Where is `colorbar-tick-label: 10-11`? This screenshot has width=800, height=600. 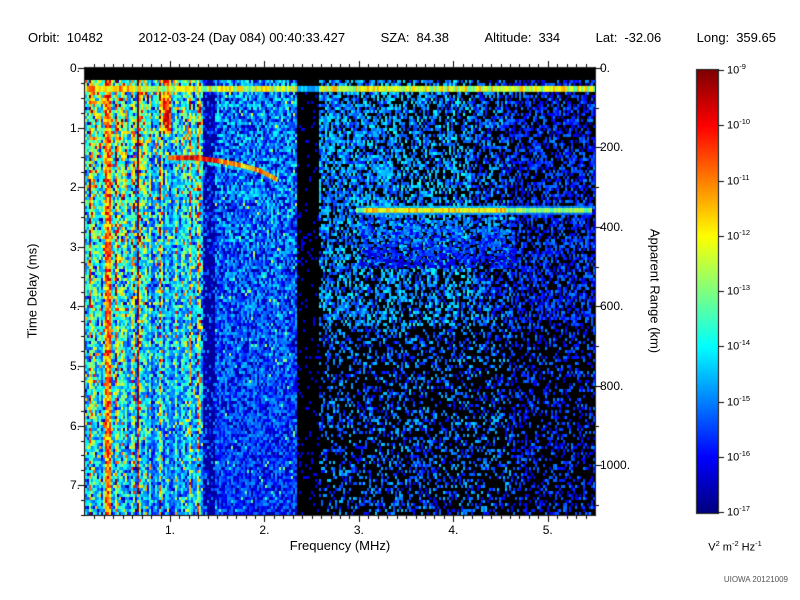 colorbar-tick-label: 10-11 is located at coordinates (738, 180).